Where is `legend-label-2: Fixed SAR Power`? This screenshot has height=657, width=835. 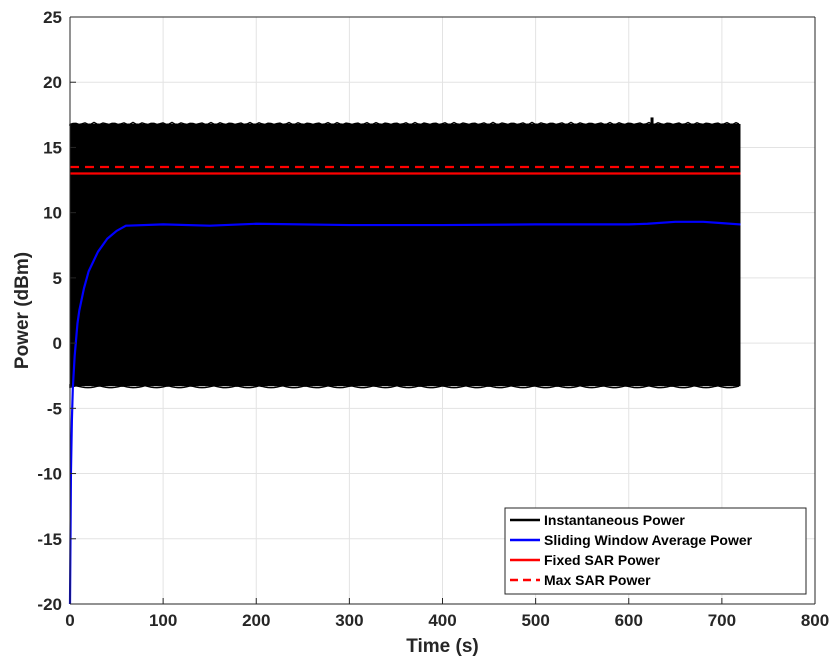
legend-label-2: Fixed SAR Power is located at coordinates (602, 560).